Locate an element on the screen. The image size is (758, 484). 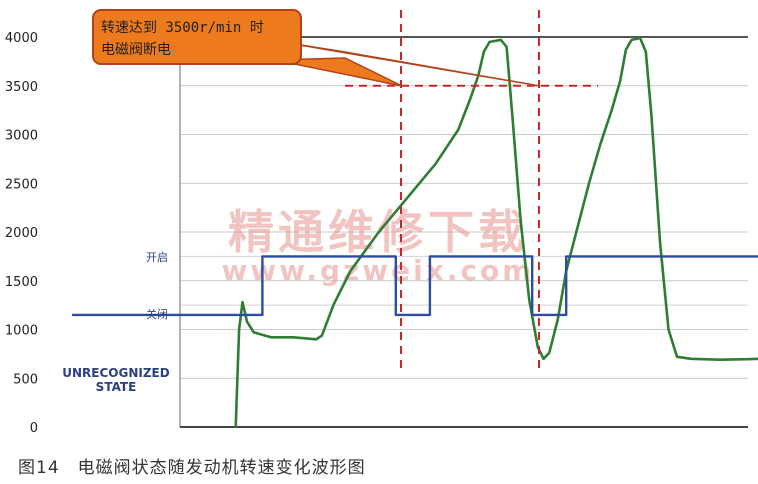
y-tick-label-3000: 3000 is located at coordinates (21, 136).